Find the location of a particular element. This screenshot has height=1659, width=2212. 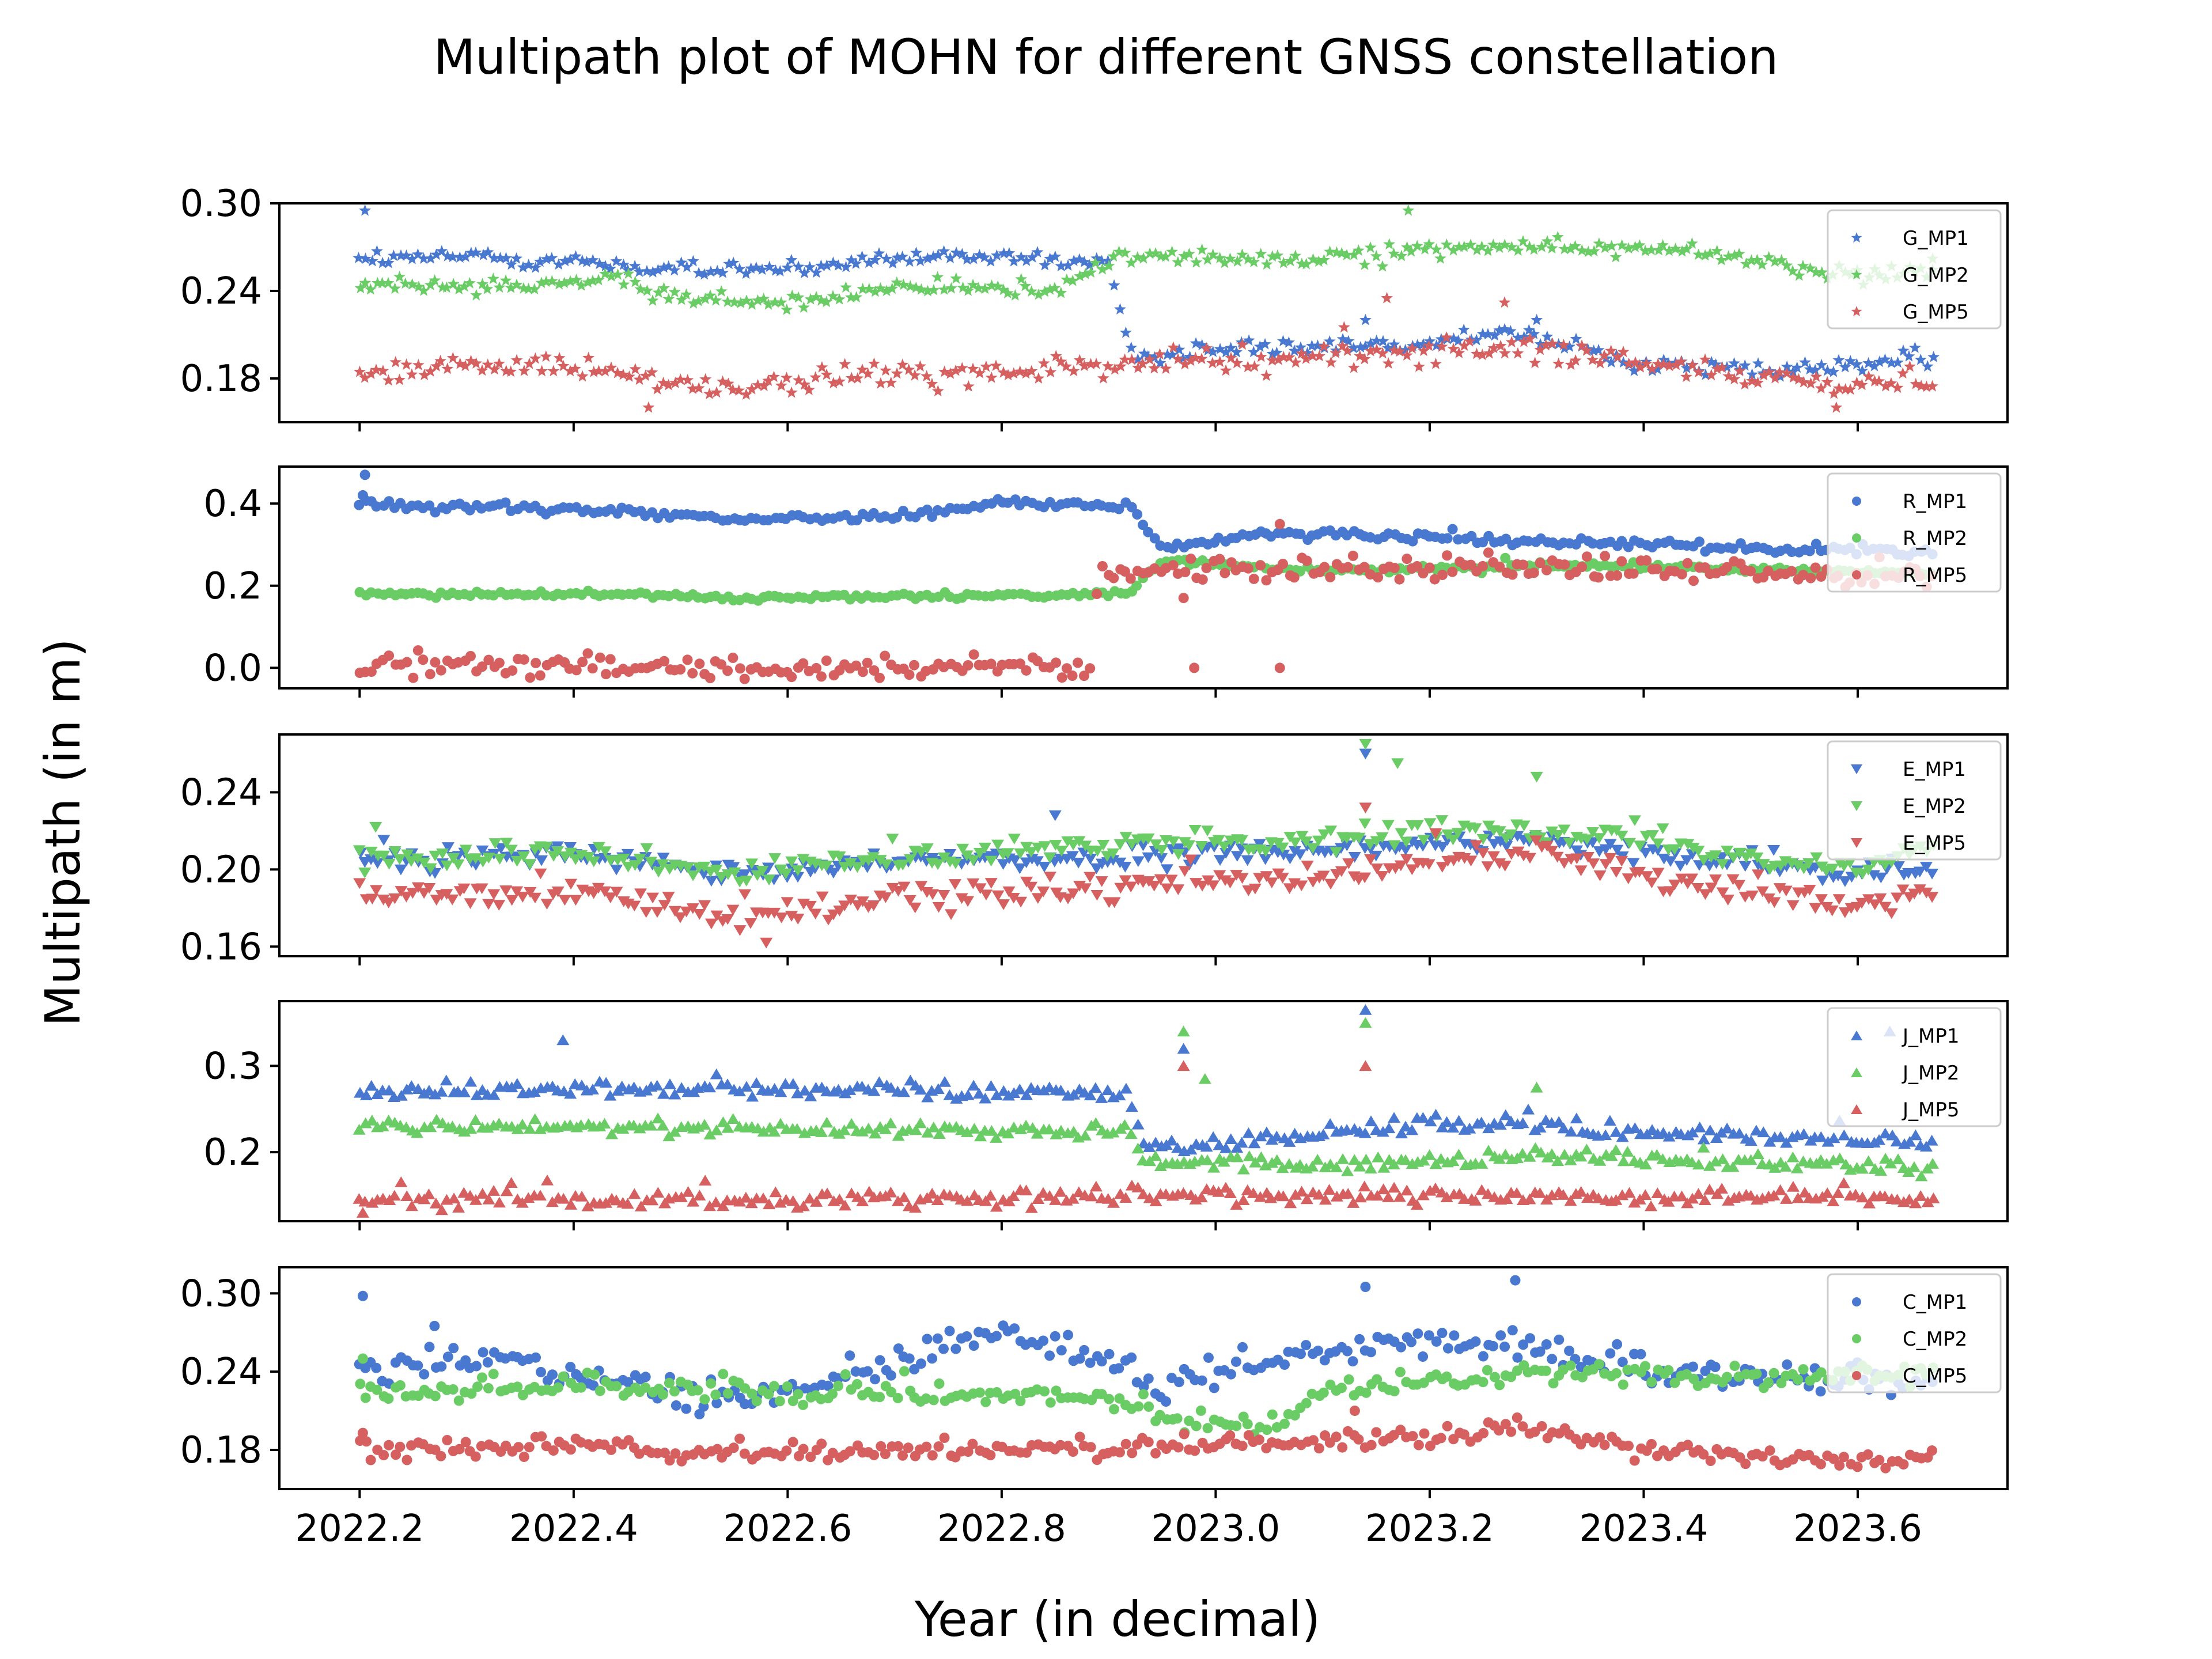

axes-frame is located at coordinates (1143, 1378).